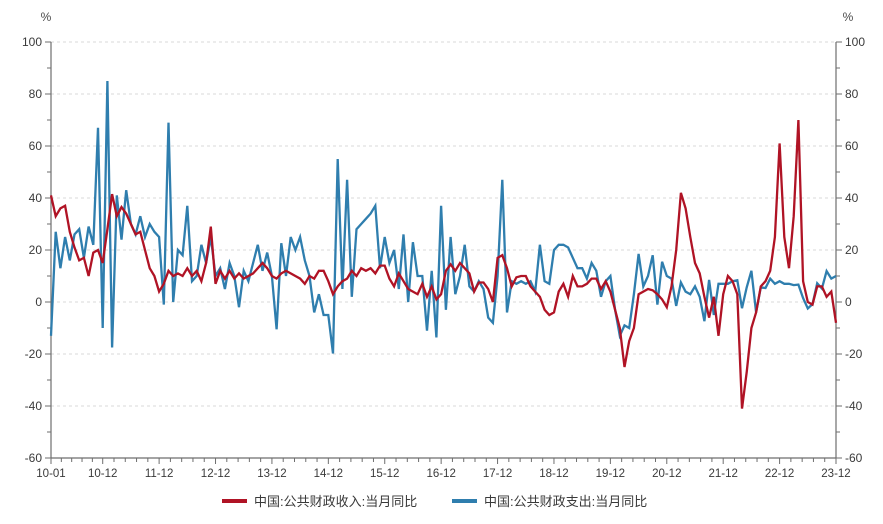 The height and width of the screenshot is (524, 883). What do you see at coordinates (854, 458) in the screenshot?
I see `y-axis-tick-label-right: -60` at bounding box center [854, 458].